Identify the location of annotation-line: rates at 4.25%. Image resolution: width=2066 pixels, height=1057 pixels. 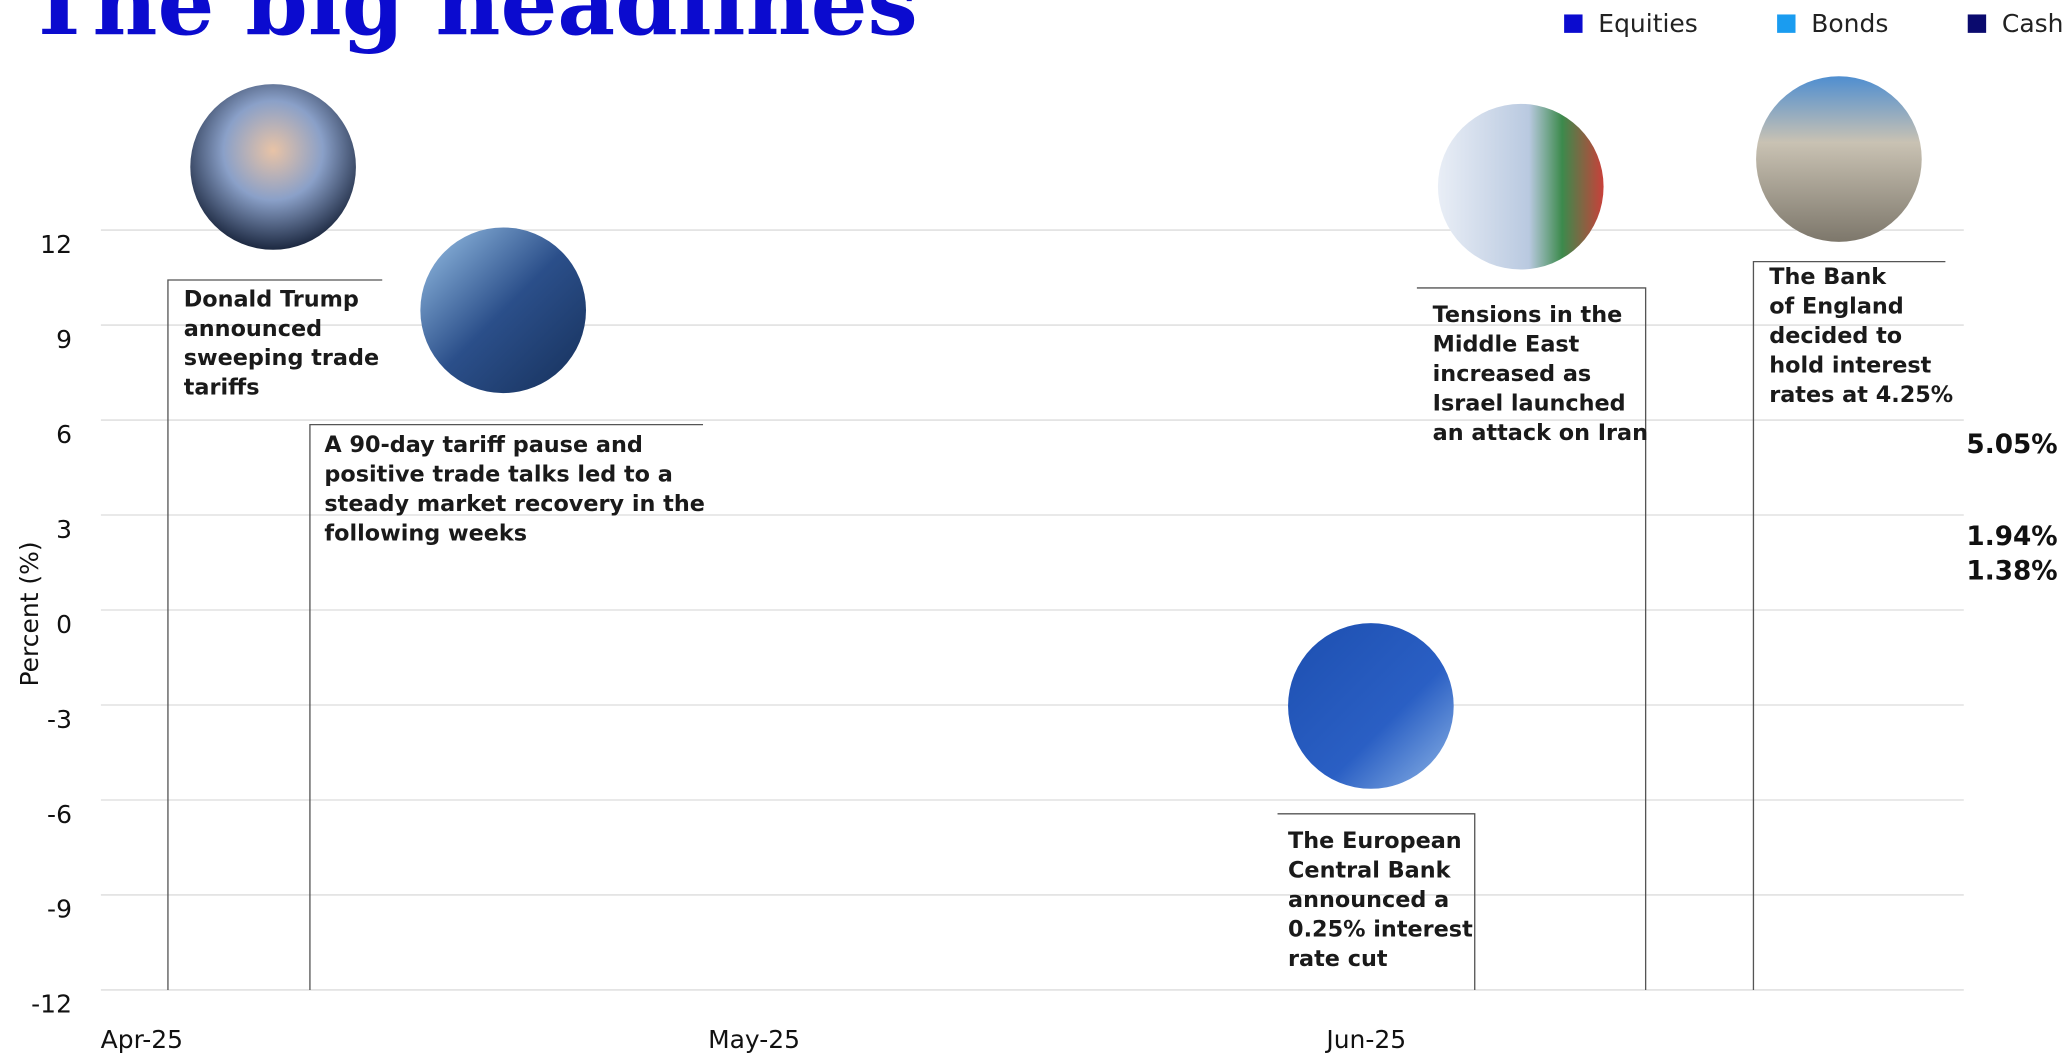
(1861, 395).